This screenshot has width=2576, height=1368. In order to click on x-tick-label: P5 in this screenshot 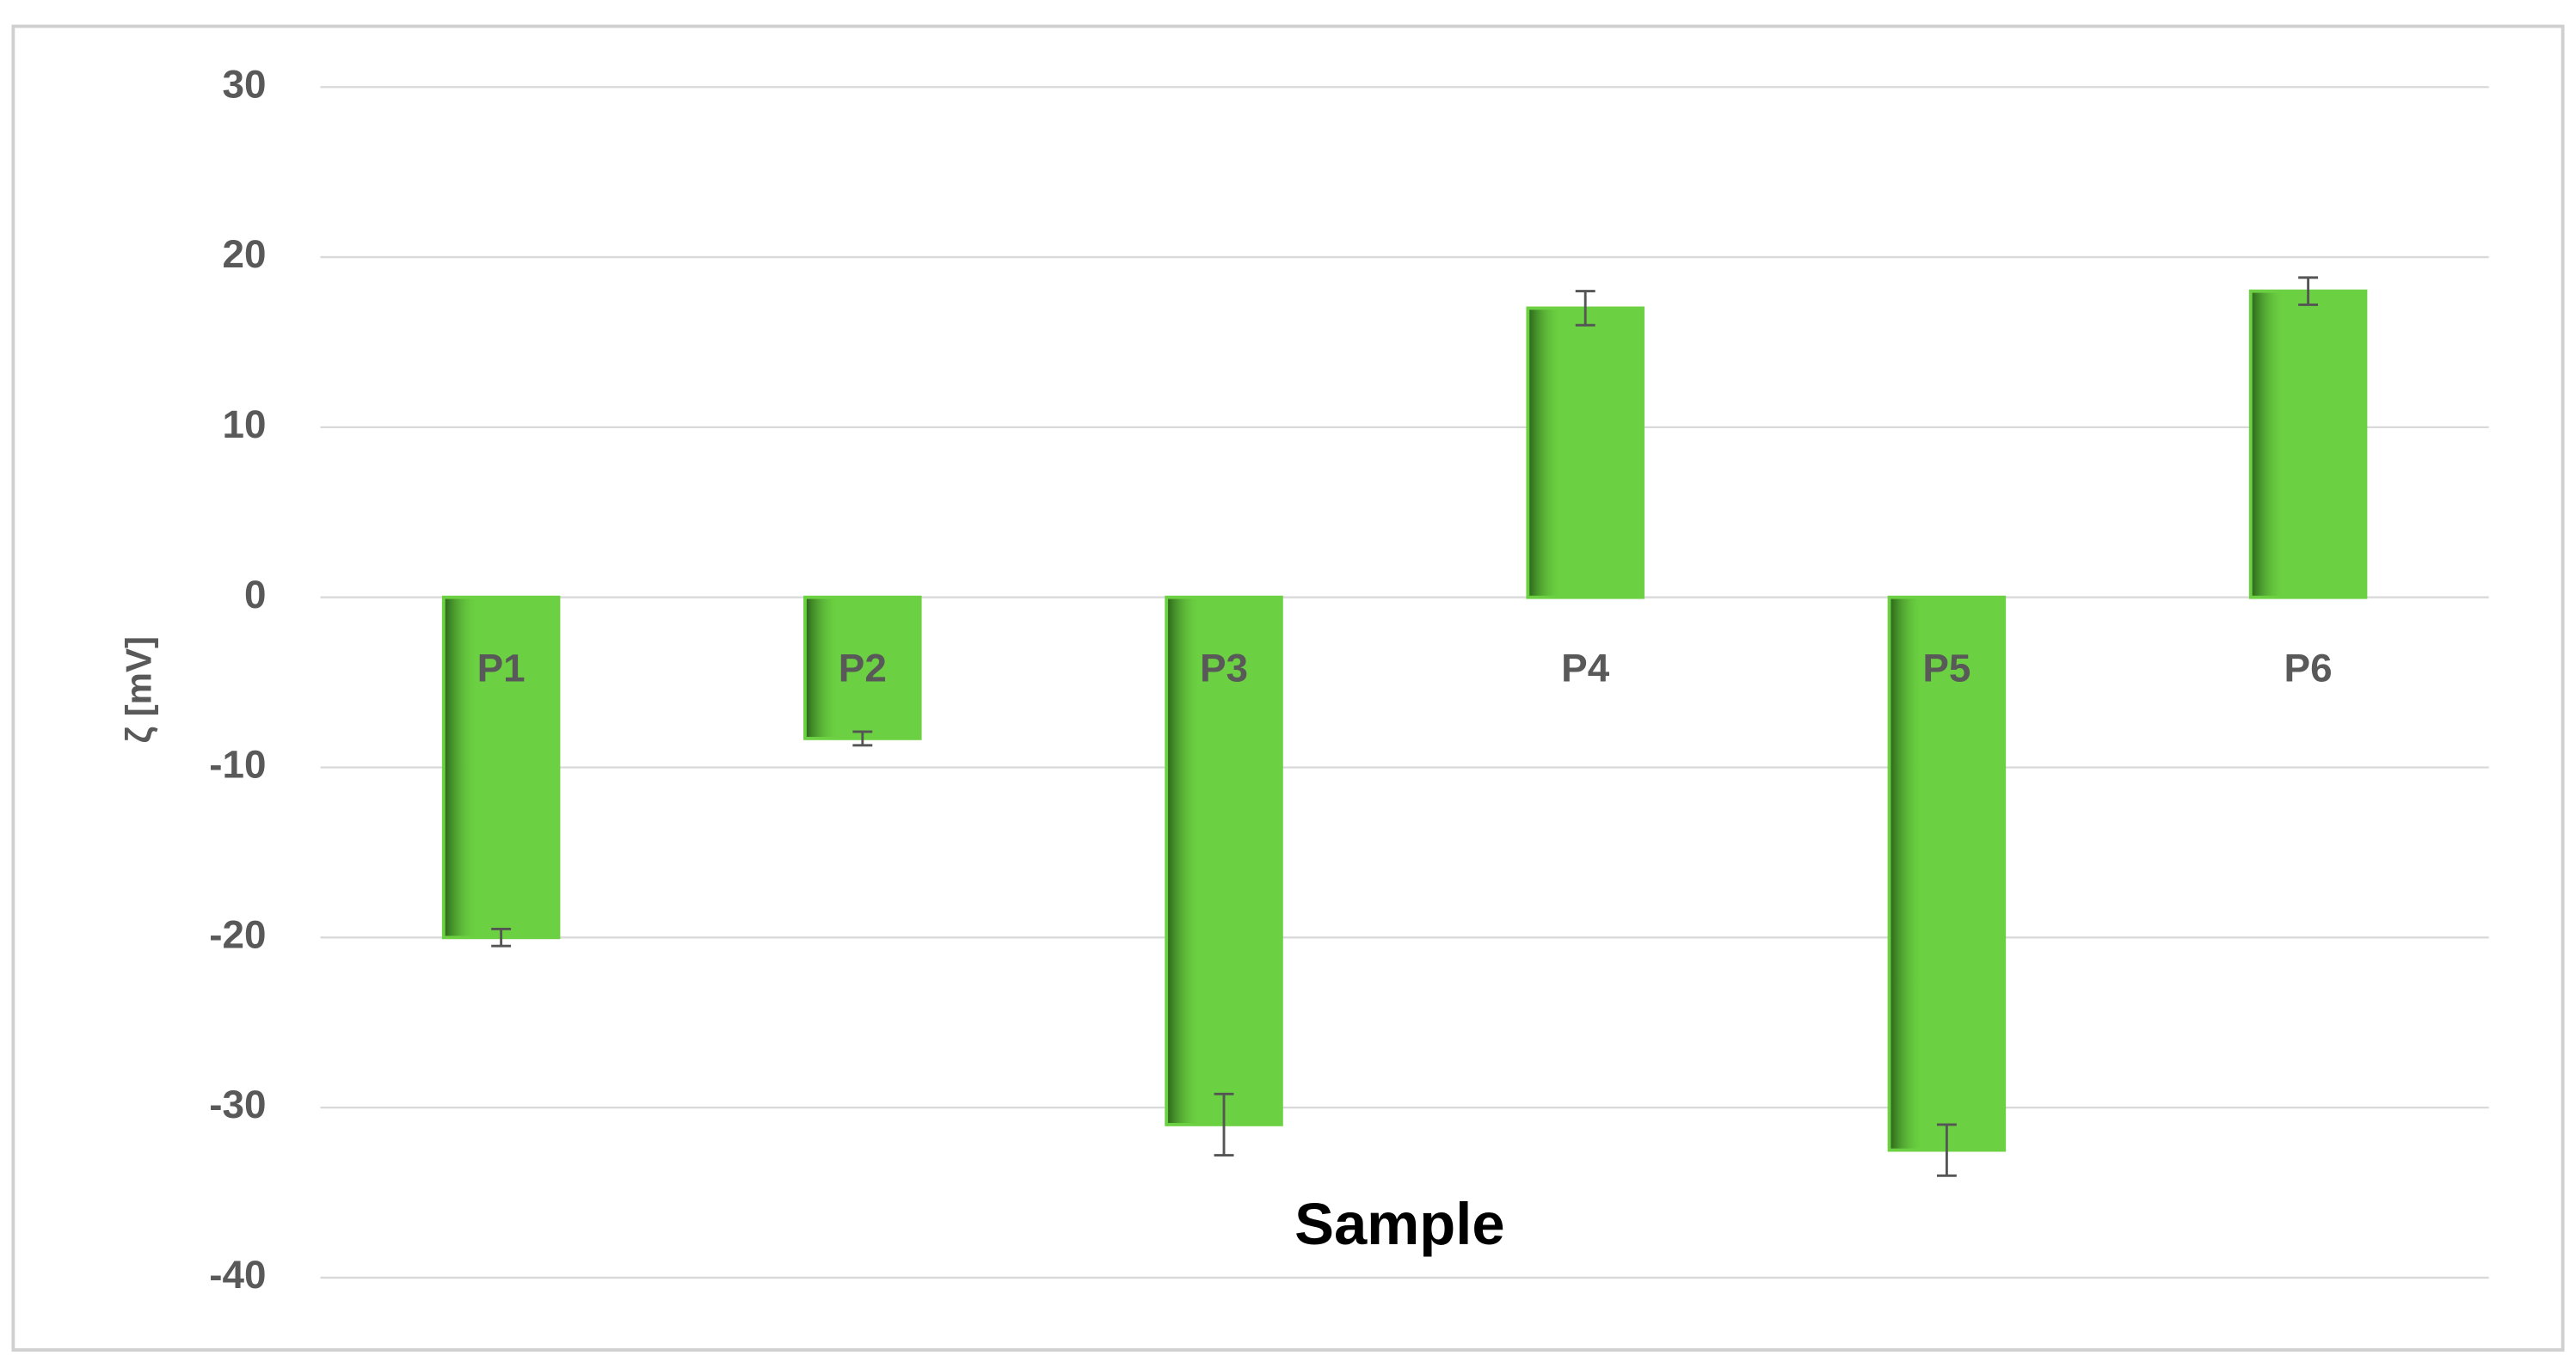, I will do `click(1946, 668)`.